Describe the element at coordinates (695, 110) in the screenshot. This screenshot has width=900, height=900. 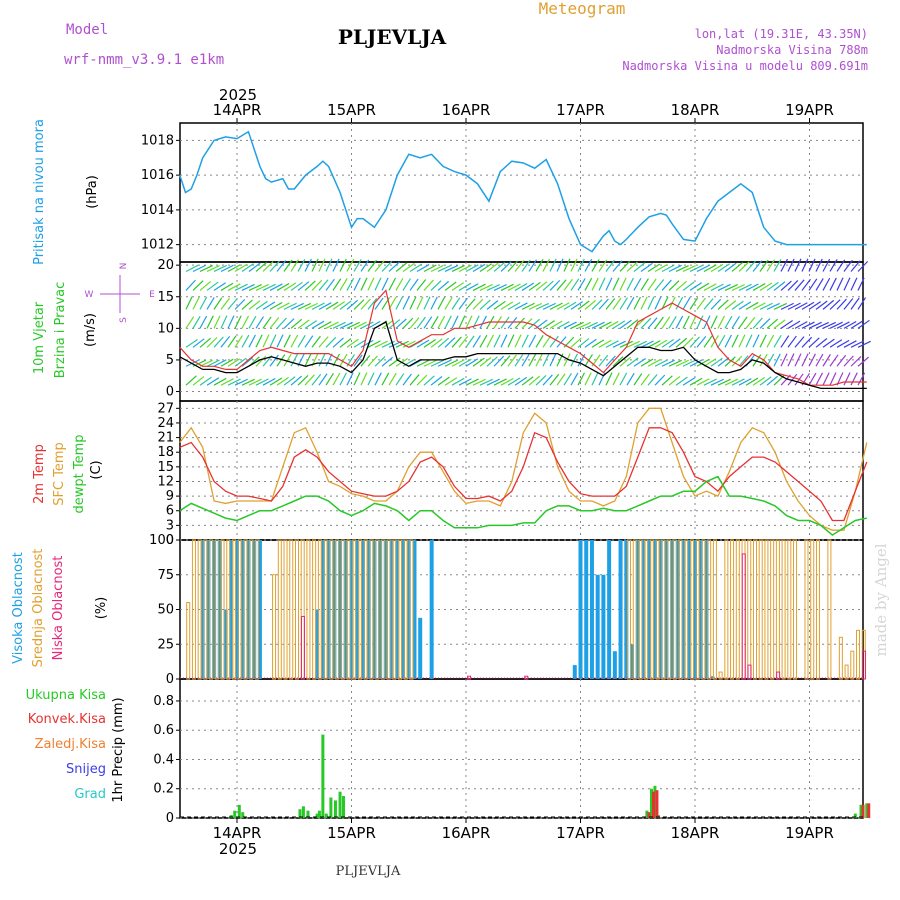
I see `day-label-top: 18APR` at that location.